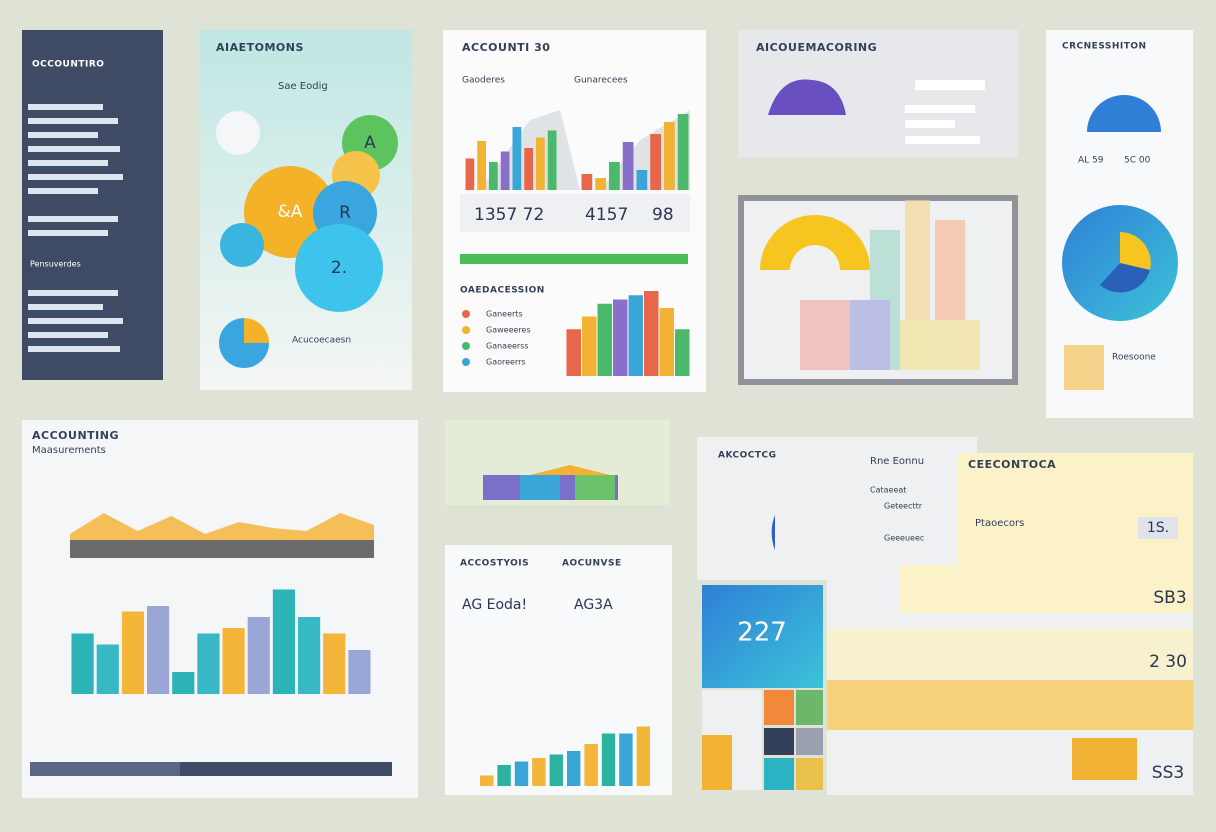 The height and width of the screenshot is (832, 1216). What do you see at coordinates (1168, 662) in the screenshot?
I see `table-value: 2 30` at bounding box center [1168, 662].